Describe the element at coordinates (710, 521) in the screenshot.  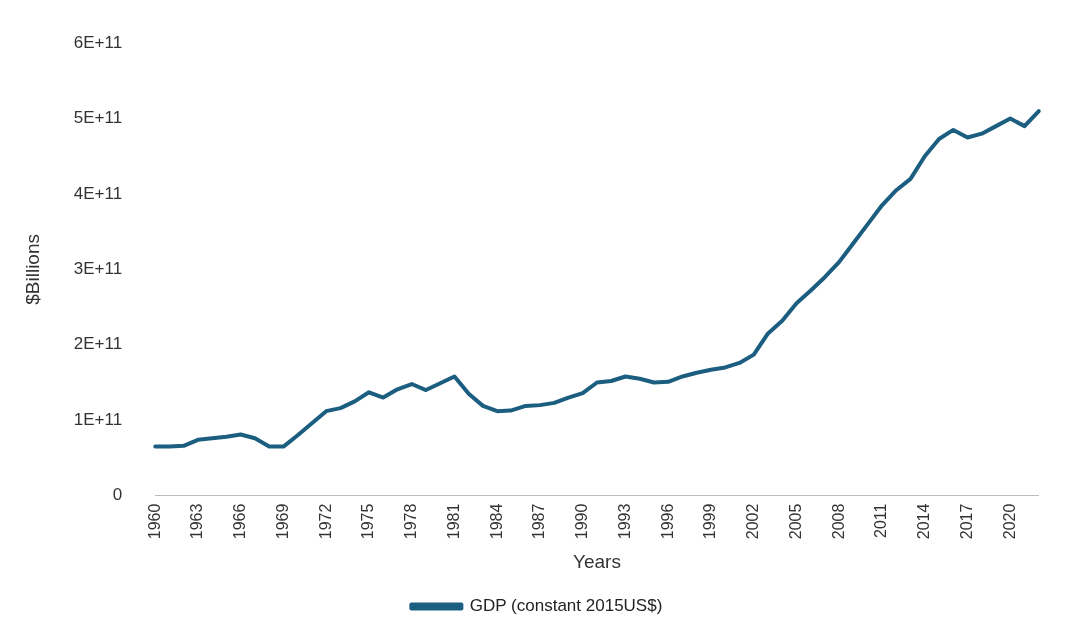
I see `x-tick-label: 1999` at that location.